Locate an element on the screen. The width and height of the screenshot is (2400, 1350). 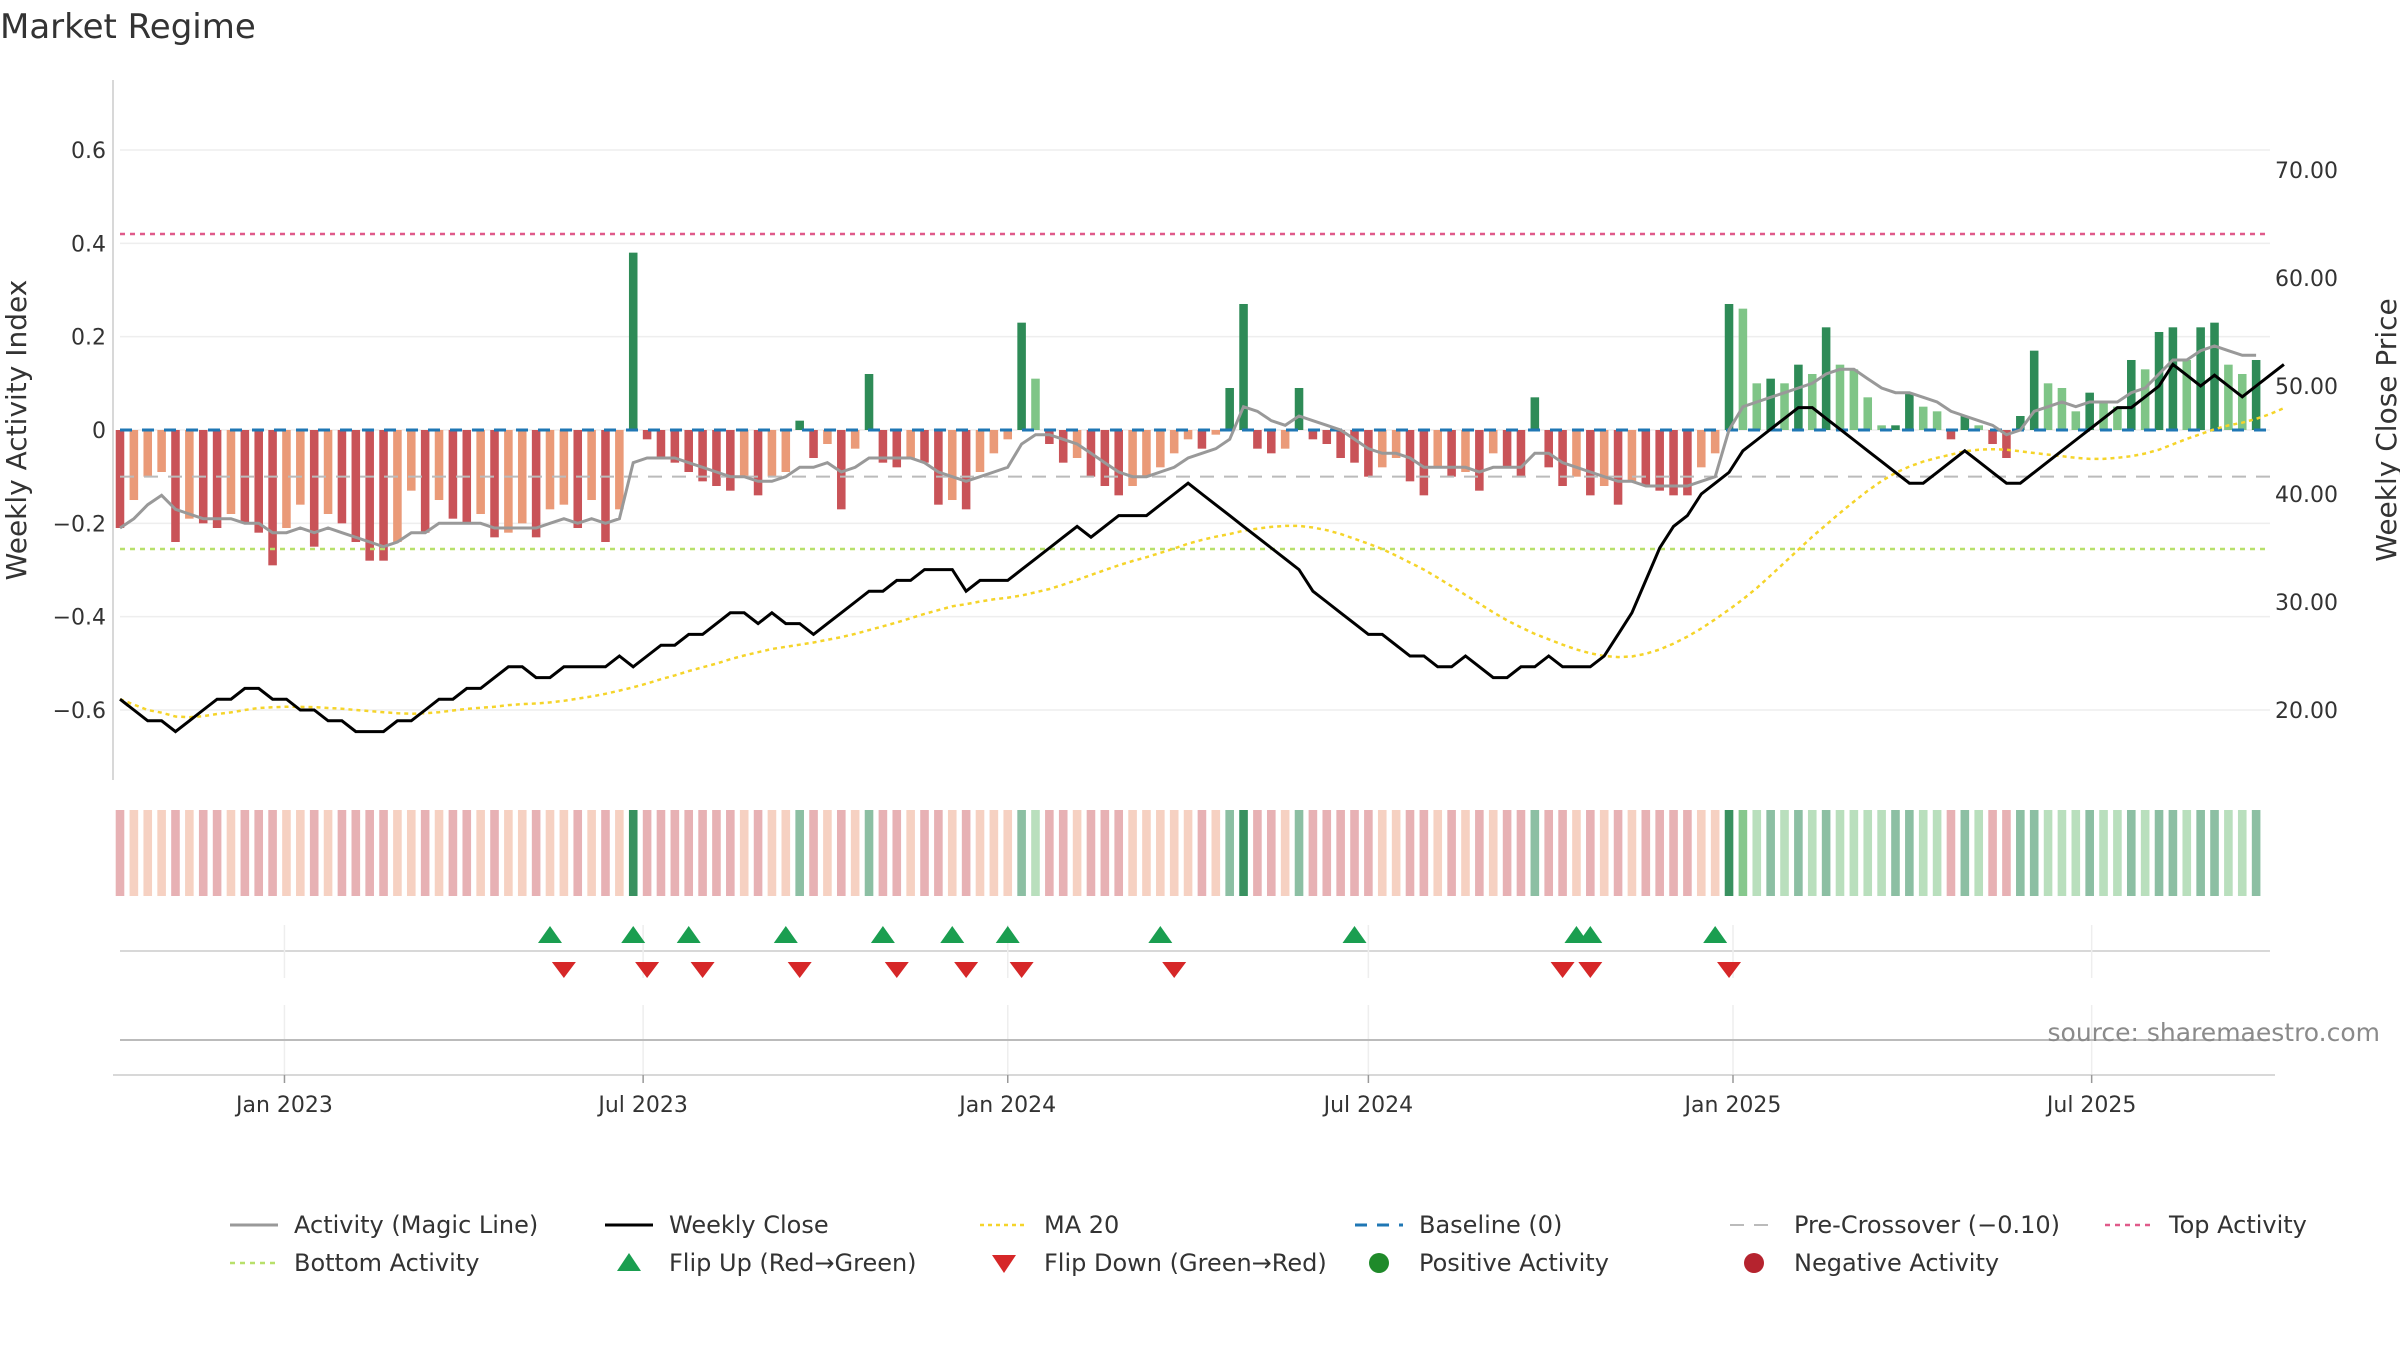
flip-up-marker is located at coordinates (785, 934).